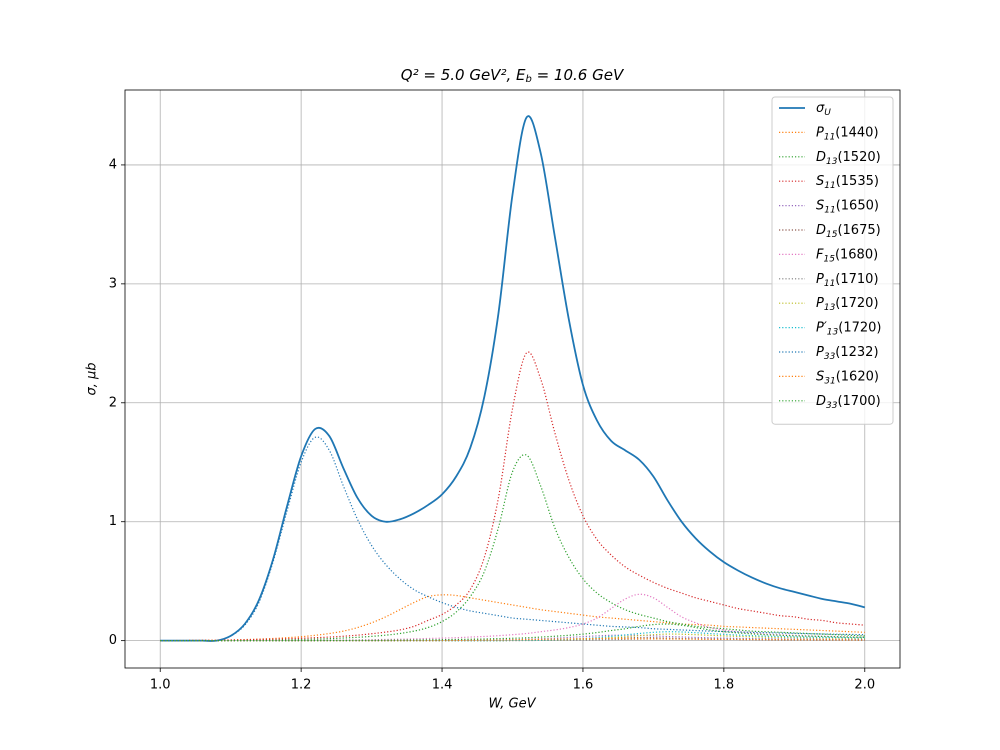 This screenshot has width=1000, height=750. I want to click on x-tick-label: 1.6, so click(583, 685).